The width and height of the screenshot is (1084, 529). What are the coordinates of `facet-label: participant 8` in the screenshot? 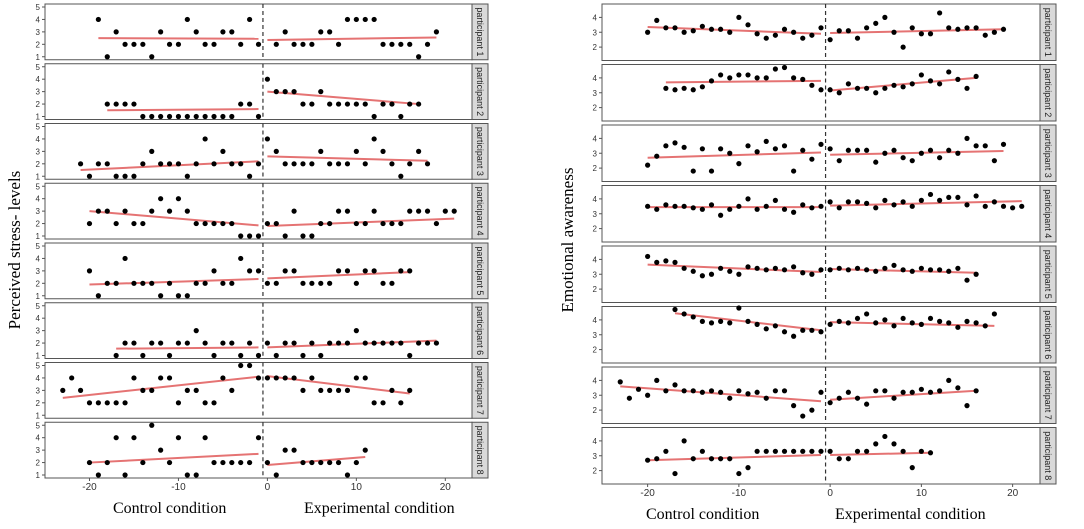 It's located at (480, 450).